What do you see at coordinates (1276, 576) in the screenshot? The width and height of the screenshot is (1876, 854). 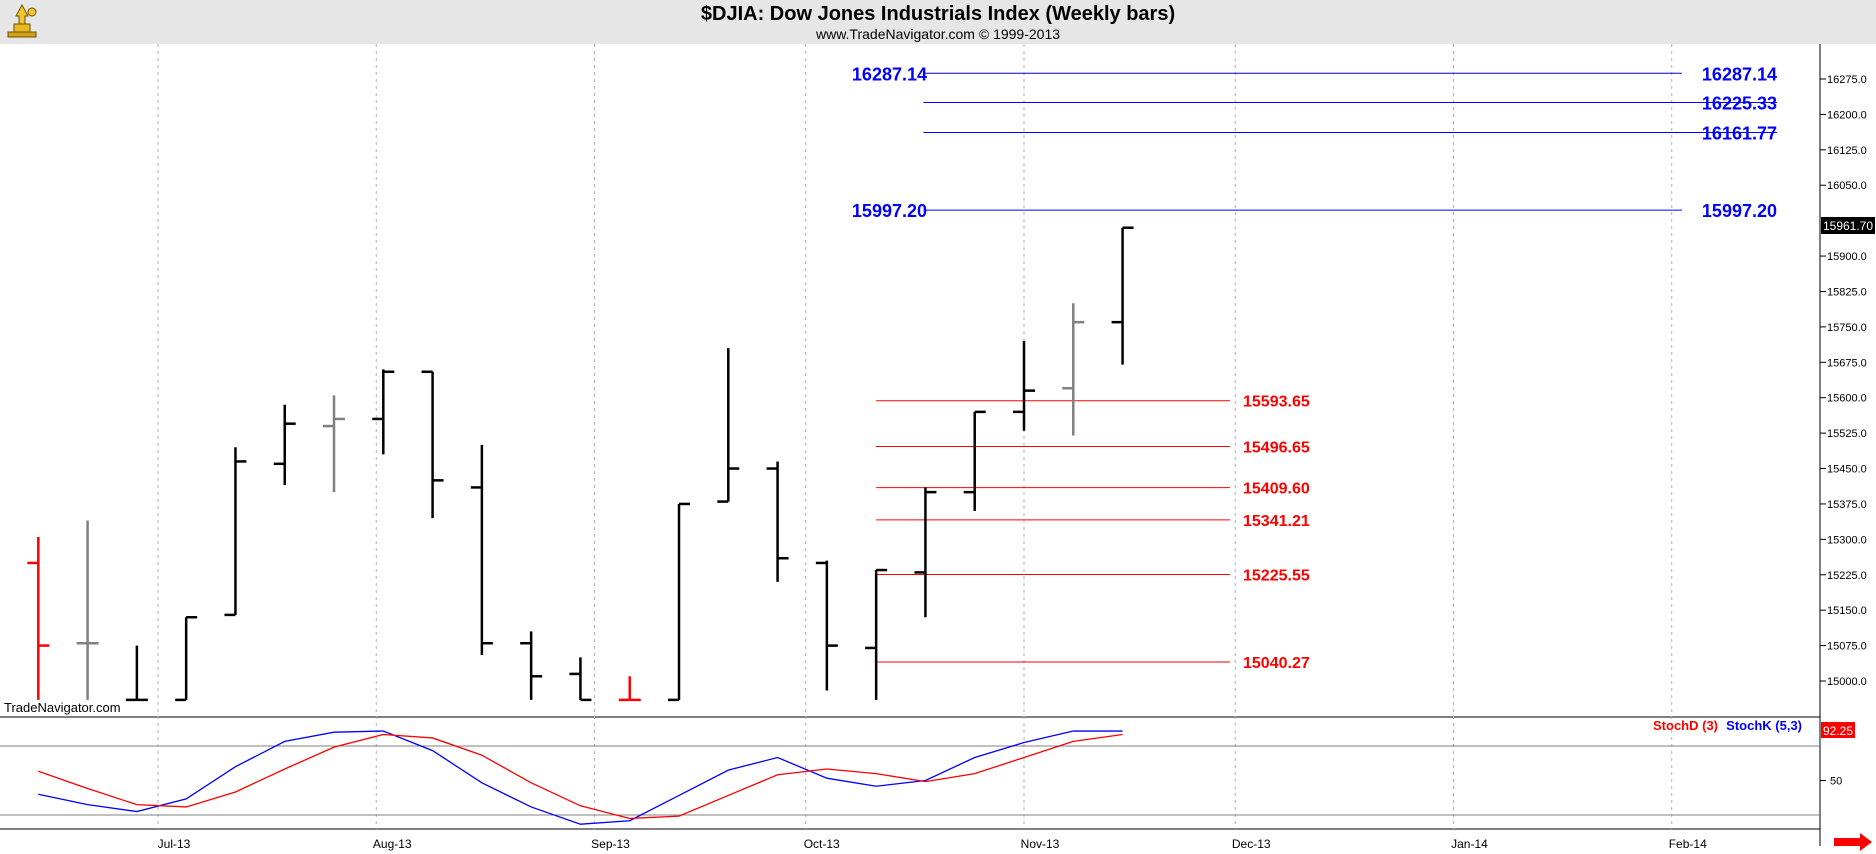 I see `support-label: 15225.55` at bounding box center [1276, 576].